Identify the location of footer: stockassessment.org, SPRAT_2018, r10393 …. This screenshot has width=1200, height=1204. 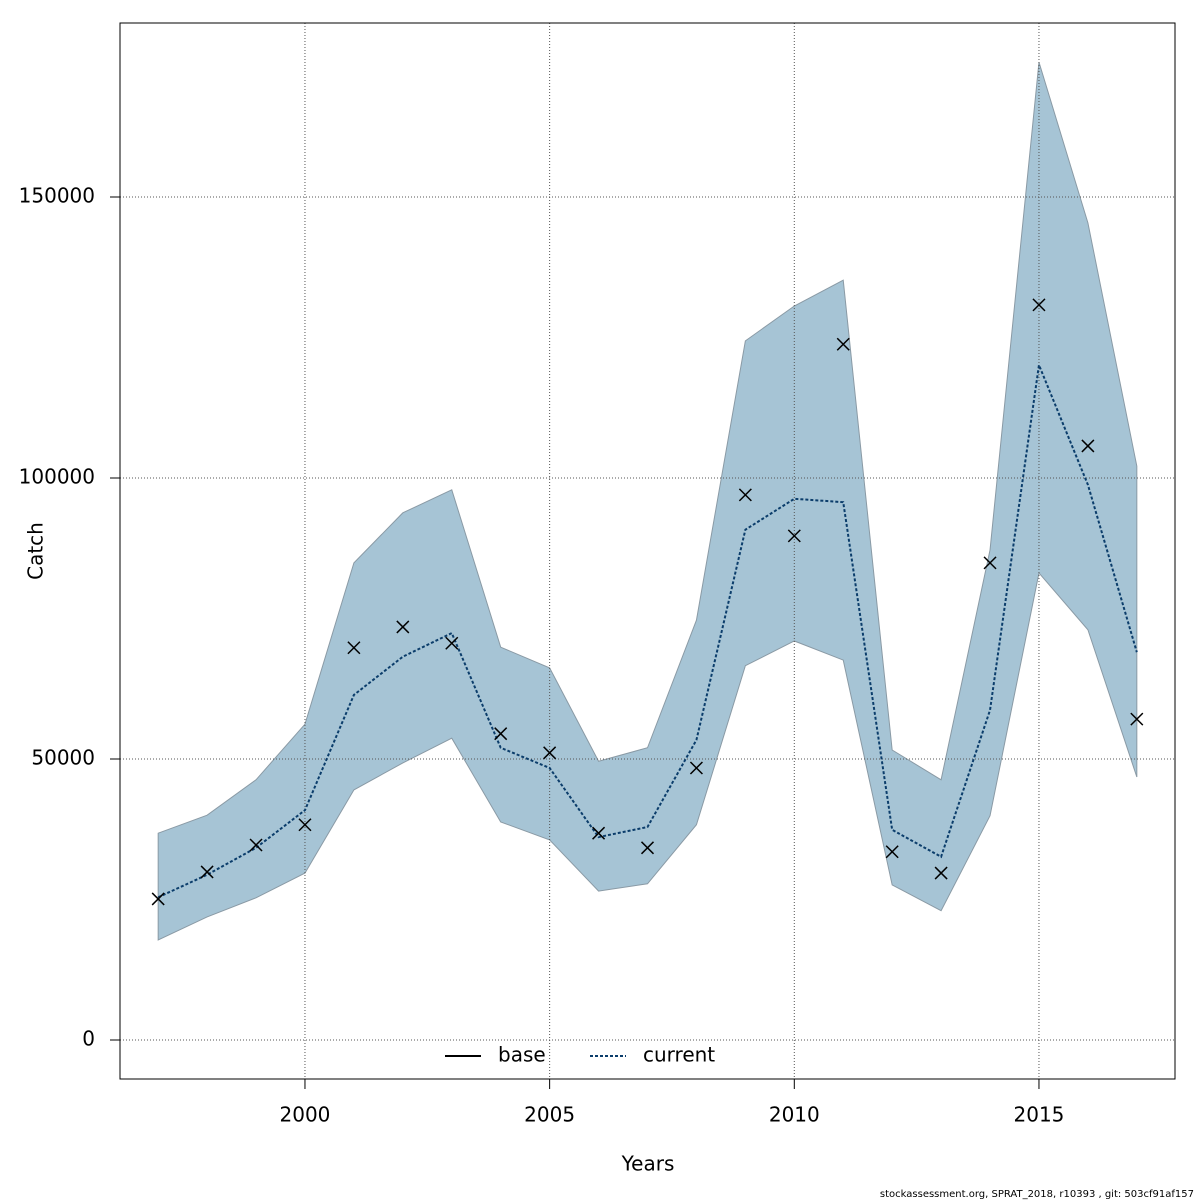
(1037, 1194).